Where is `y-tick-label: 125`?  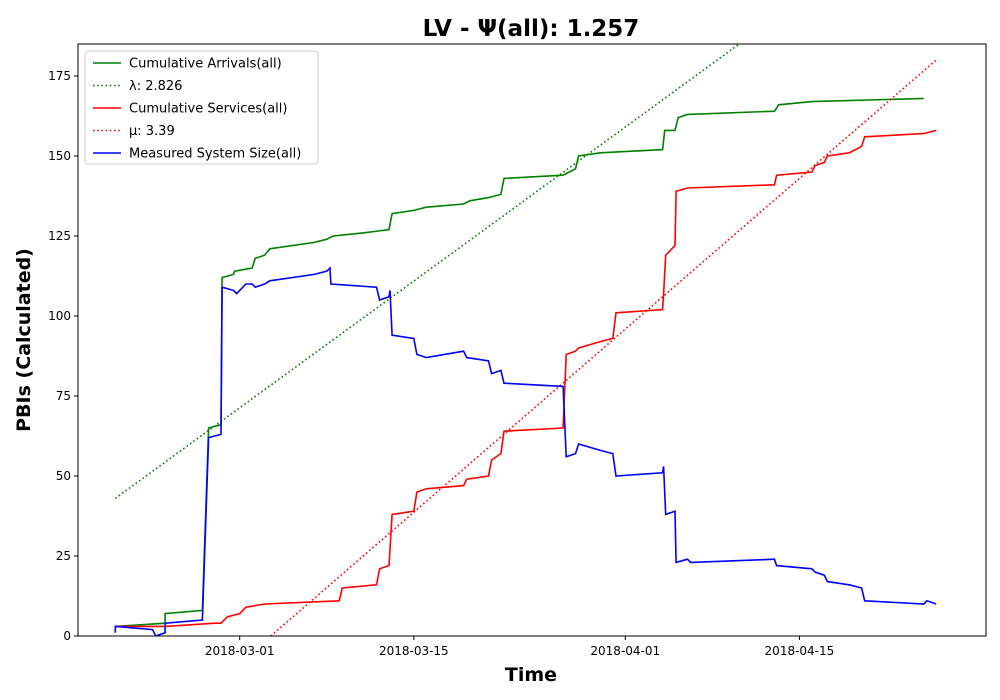
y-tick-label: 125 is located at coordinates (59, 236).